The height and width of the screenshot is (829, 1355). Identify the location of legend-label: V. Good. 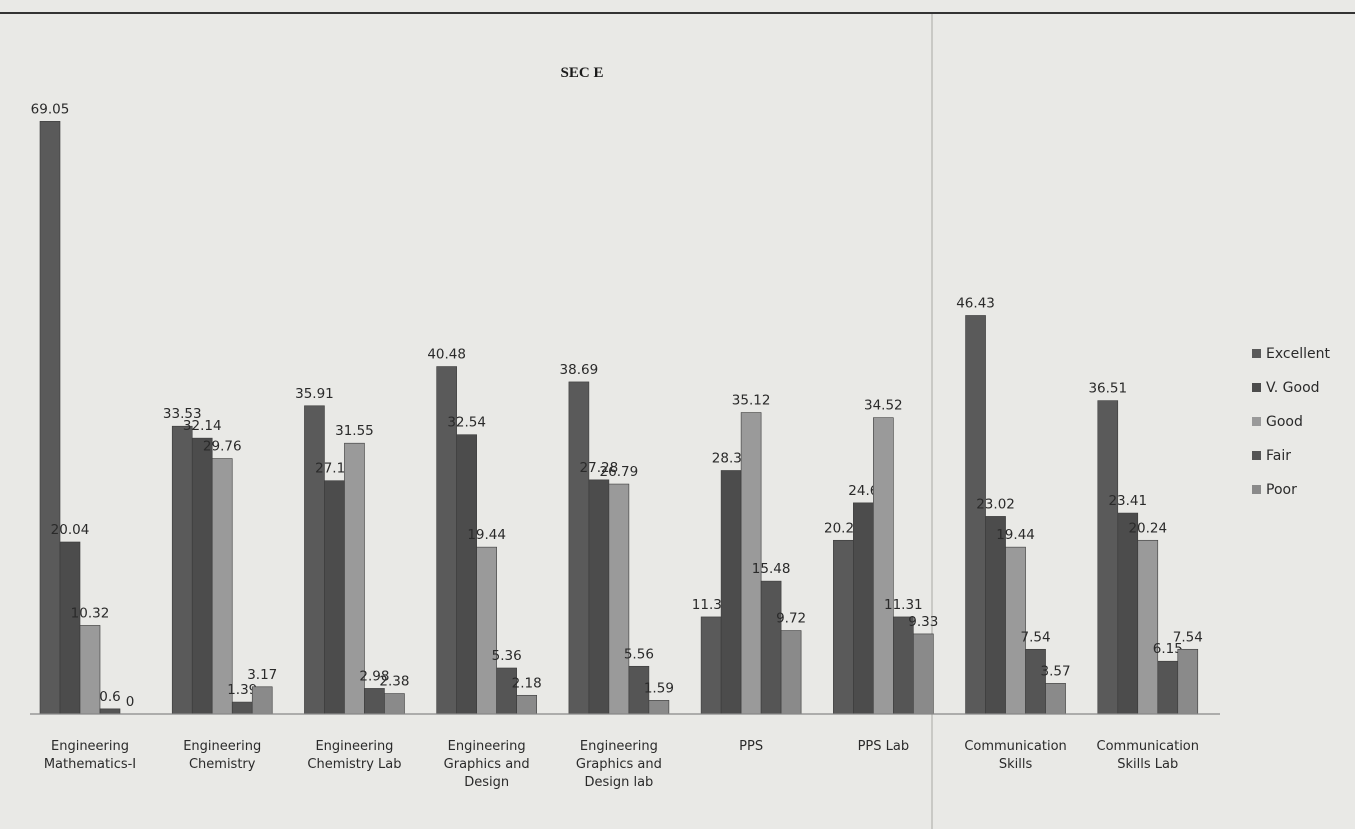
(1293, 388).